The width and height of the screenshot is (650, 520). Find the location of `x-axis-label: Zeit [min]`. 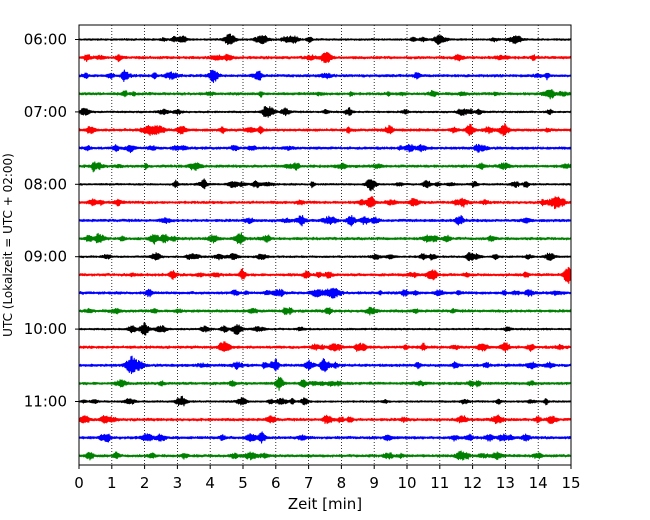

x-axis-label: Zeit [min] is located at coordinates (325, 504).